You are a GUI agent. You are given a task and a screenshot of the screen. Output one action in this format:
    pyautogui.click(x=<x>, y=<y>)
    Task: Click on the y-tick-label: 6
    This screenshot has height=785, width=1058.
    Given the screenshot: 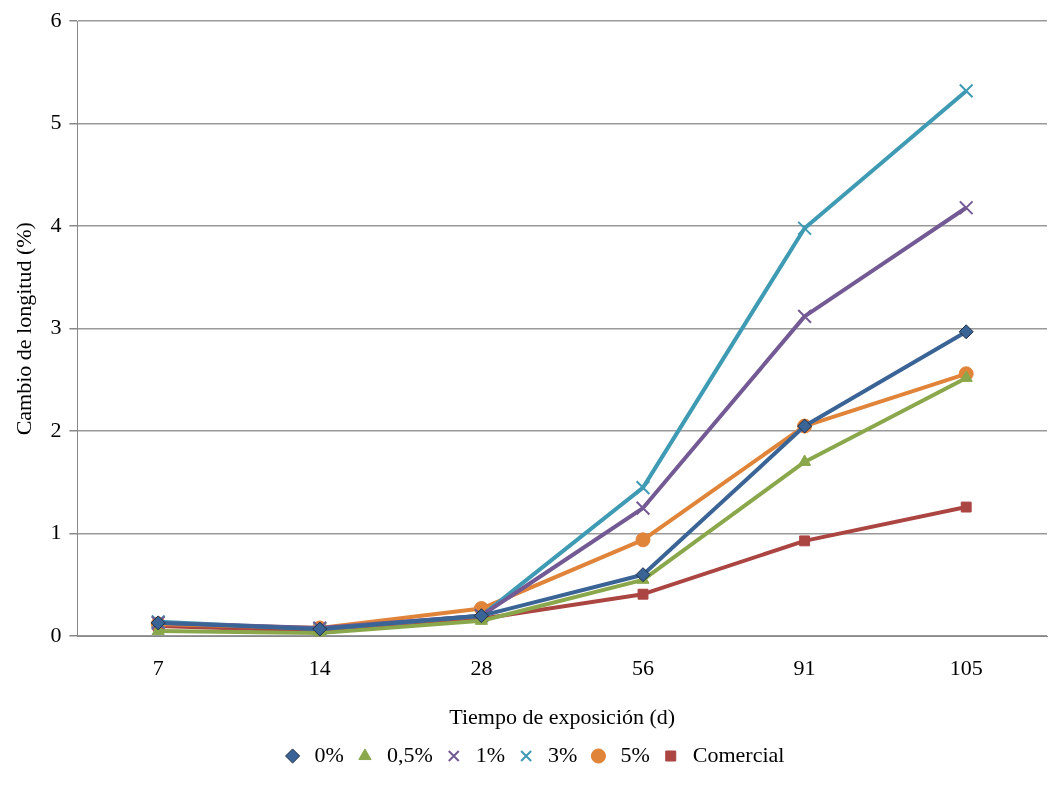 What is the action you would take?
    pyautogui.click(x=56, y=19)
    